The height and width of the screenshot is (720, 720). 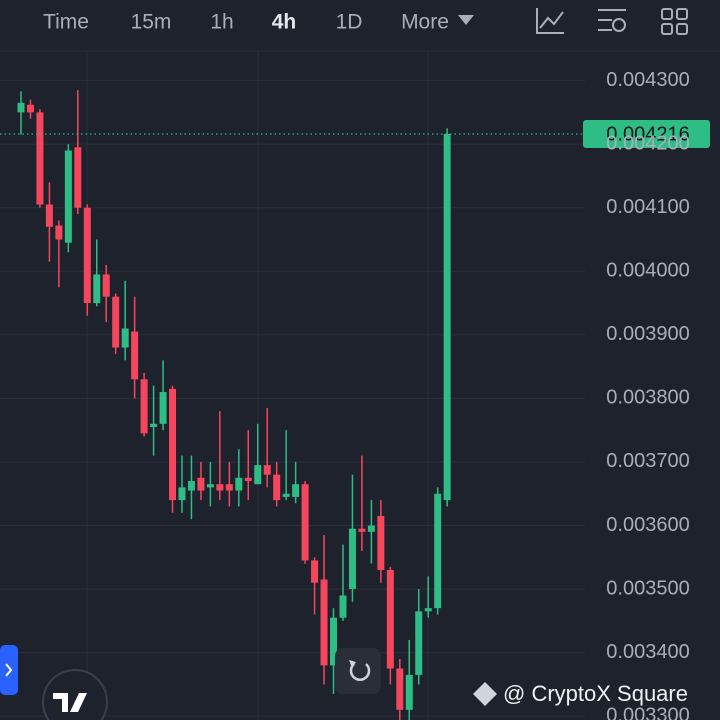 I want to click on reset-button, so click(x=358, y=671).